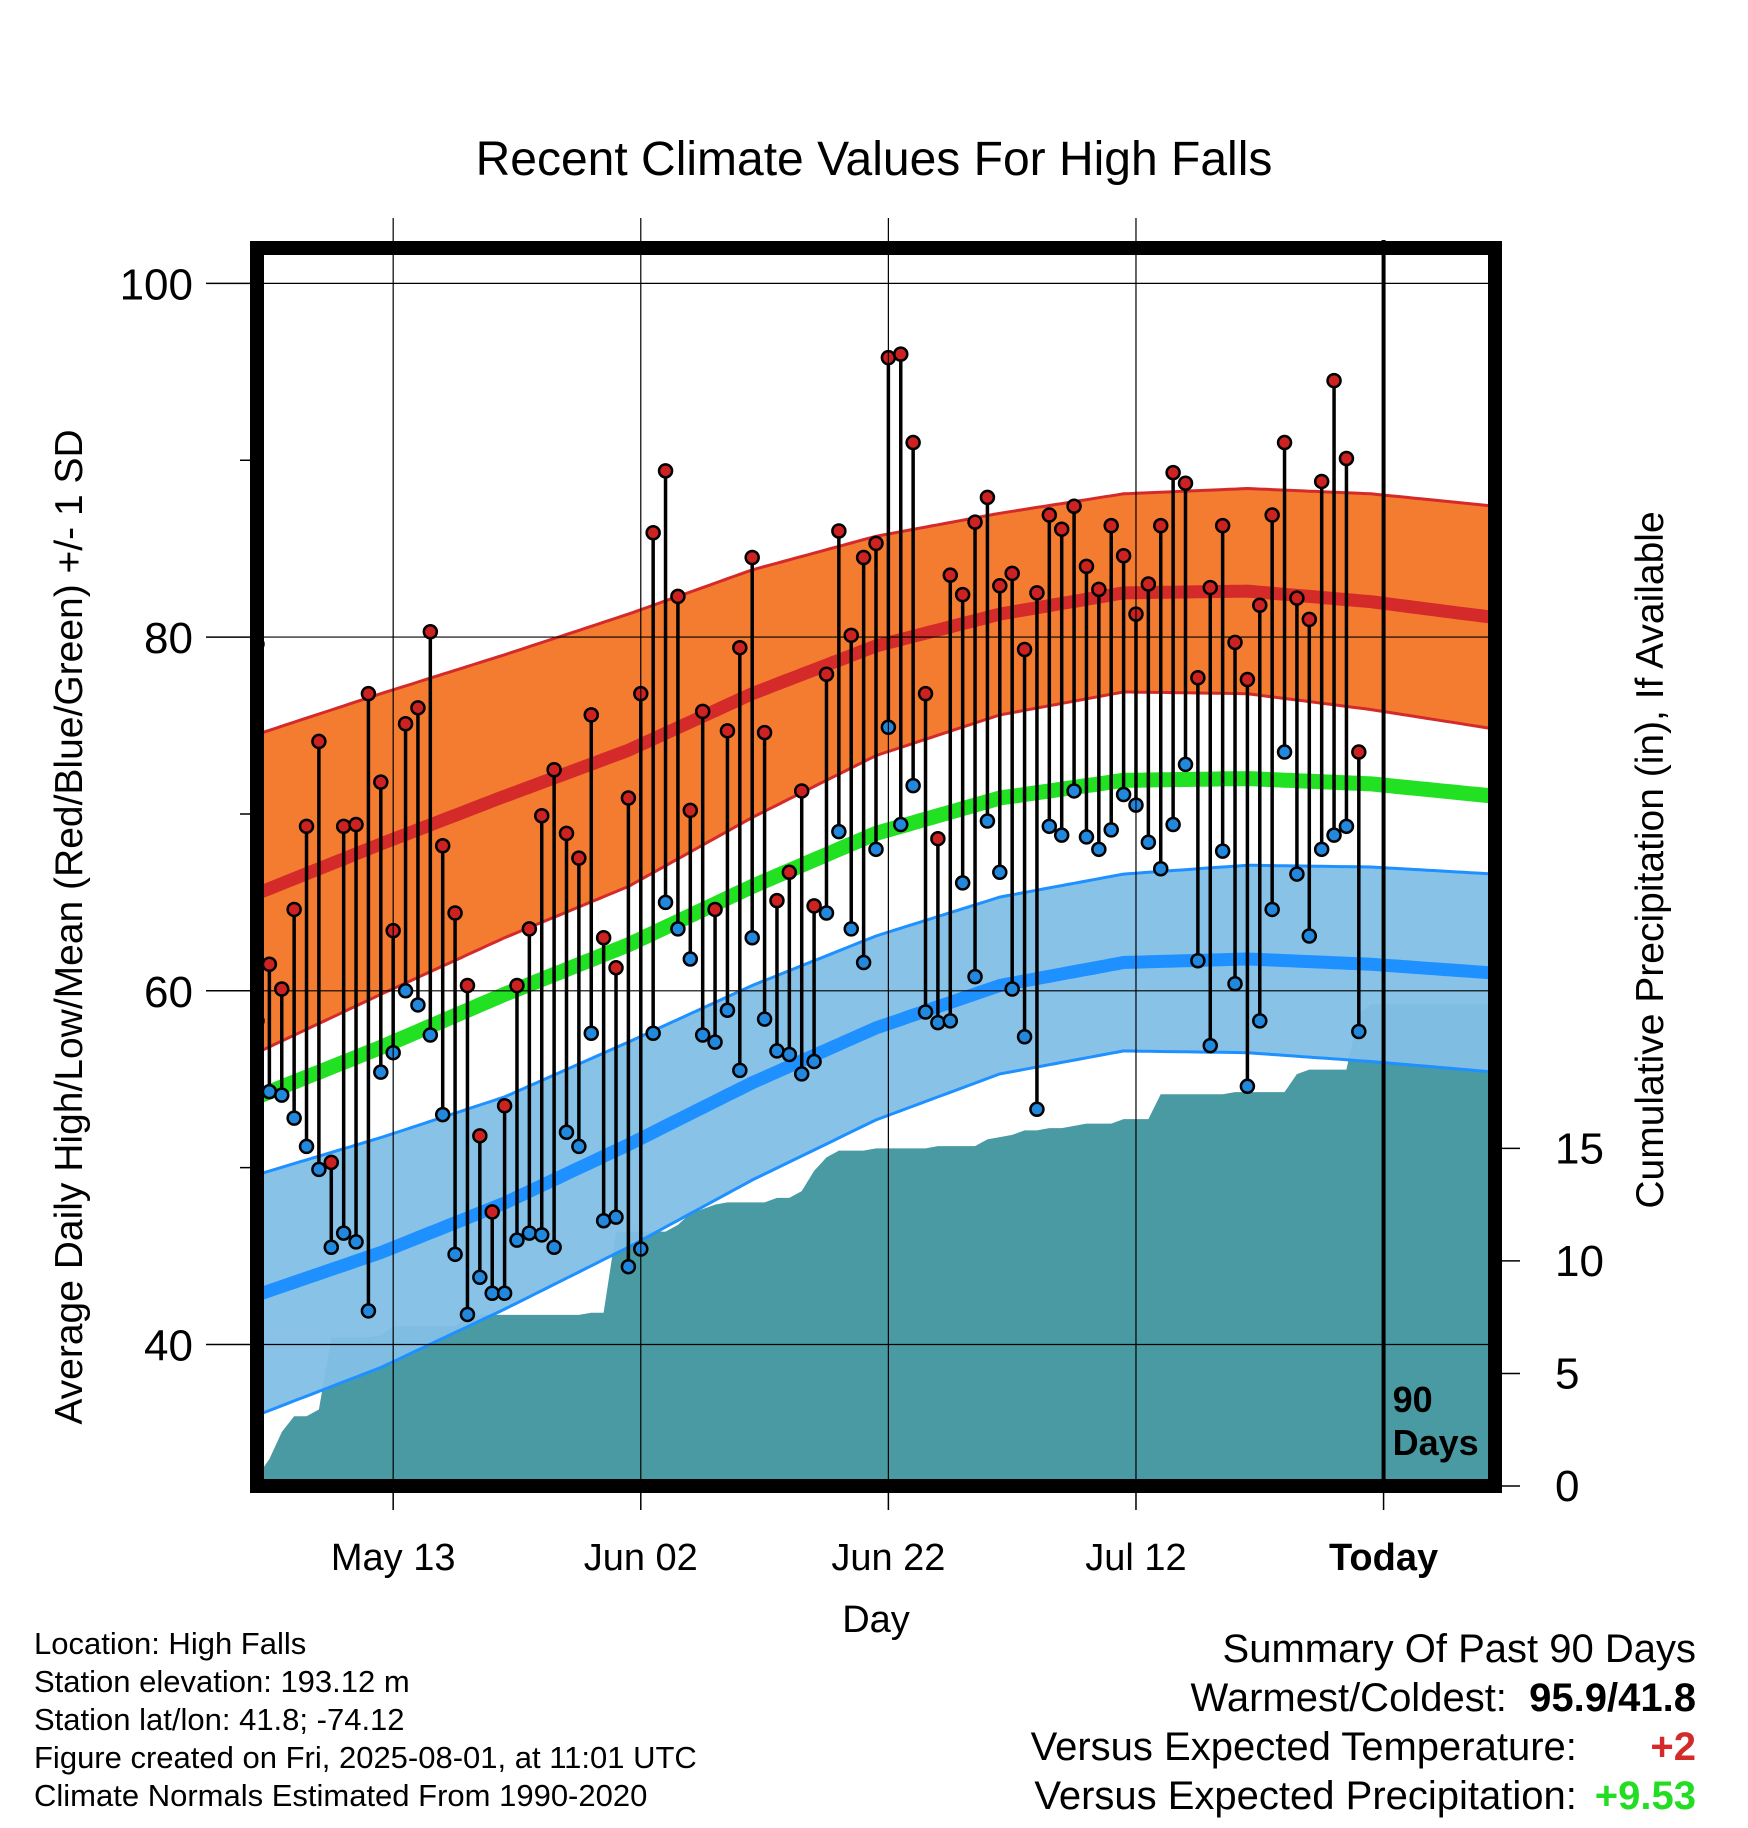 Image resolution: width=1748 pixels, height=1828 pixels. Describe the element at coordinates (222, 1681) in the screenshot. I see `elevation-text: Station elevation: 193.12 m` at that location.